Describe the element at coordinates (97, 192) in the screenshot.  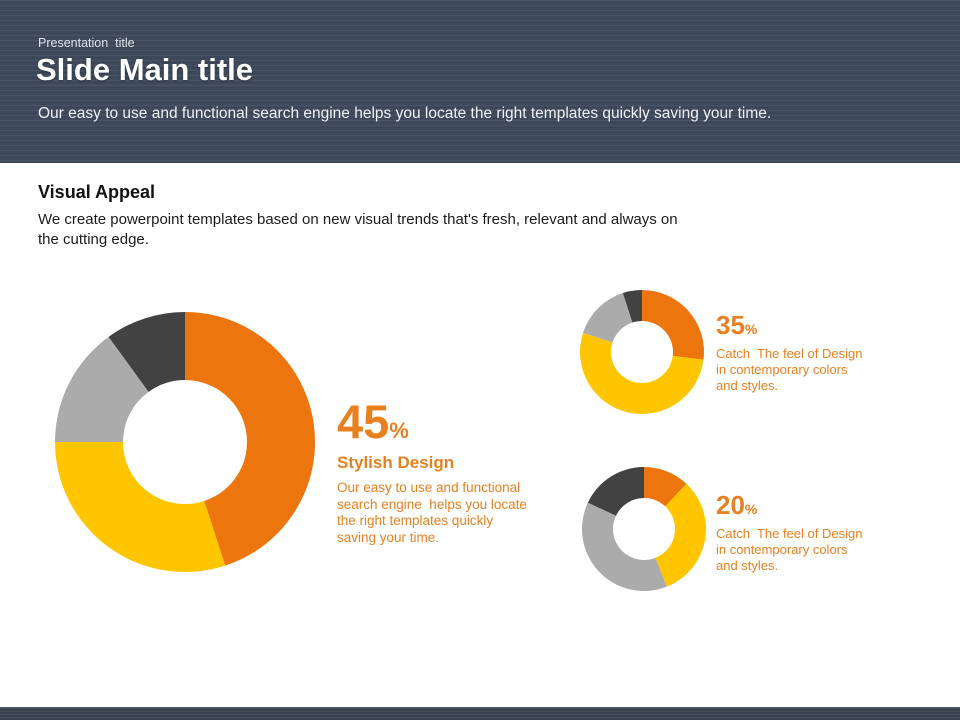
I see `section-heading: Visual Appeal` at that location.